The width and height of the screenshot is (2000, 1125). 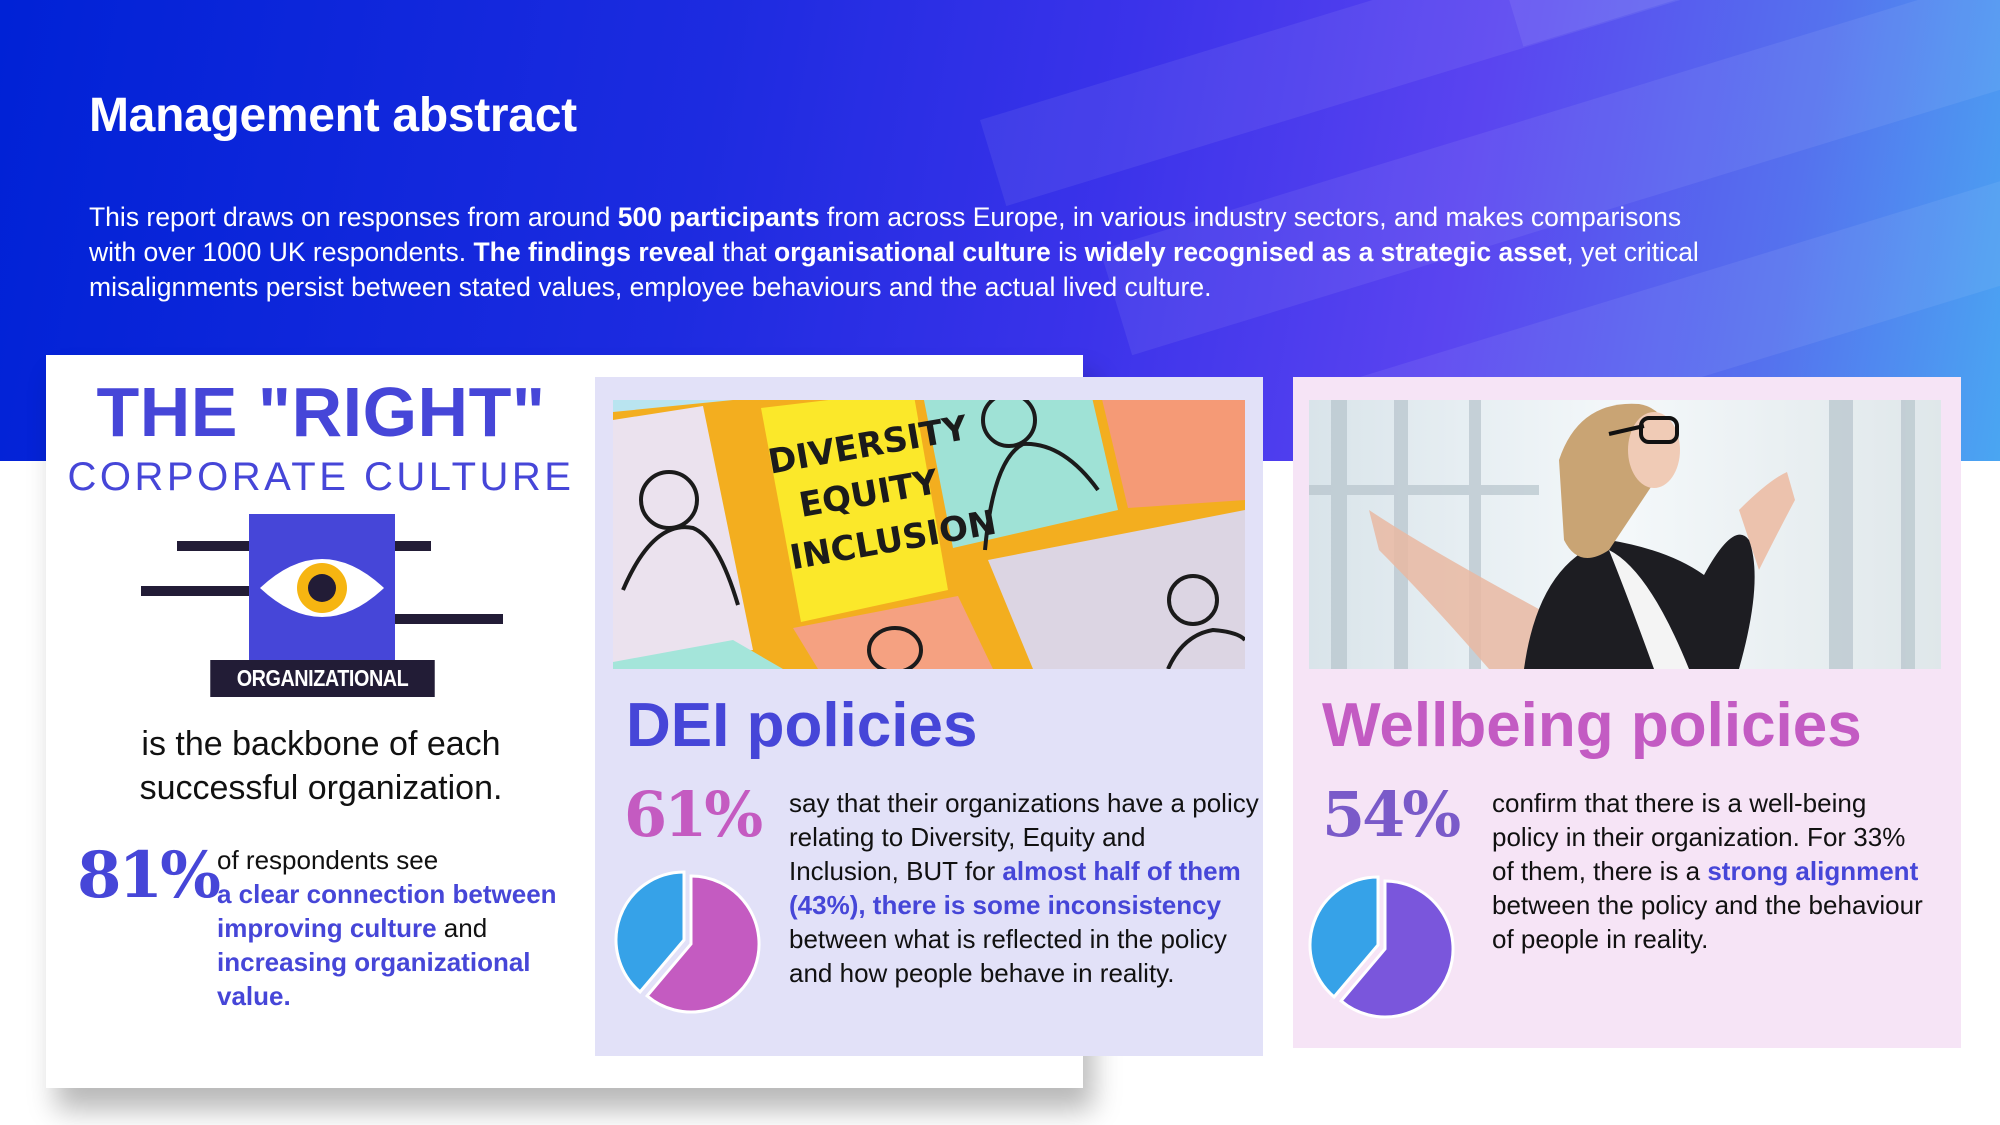 I want to click on stat-81-percent: 81%, so click(x=149, y=875).